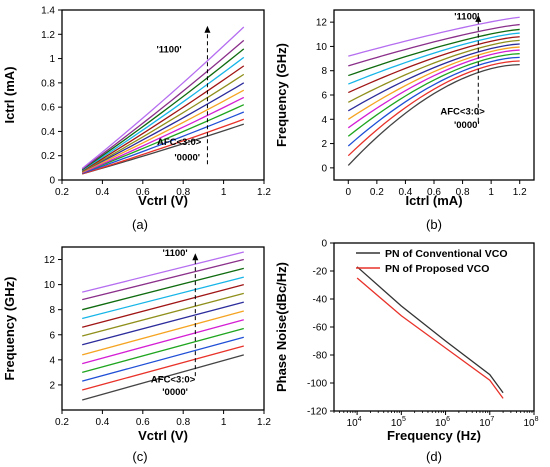  What do you see at coordinates (281, 95) in the screenshot?
I see `y-axis-label: Frequency (GHz)` at bounding box center [281, 95].